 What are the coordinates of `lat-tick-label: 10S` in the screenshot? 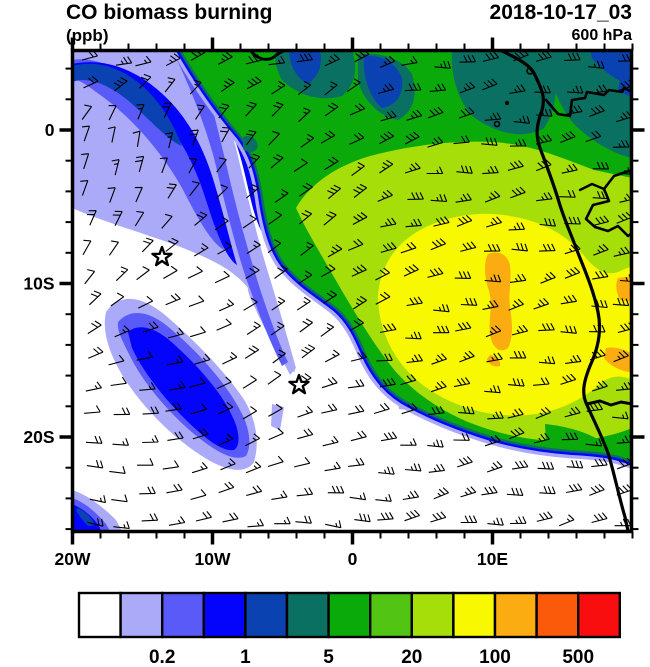 It's located at (38, 284).